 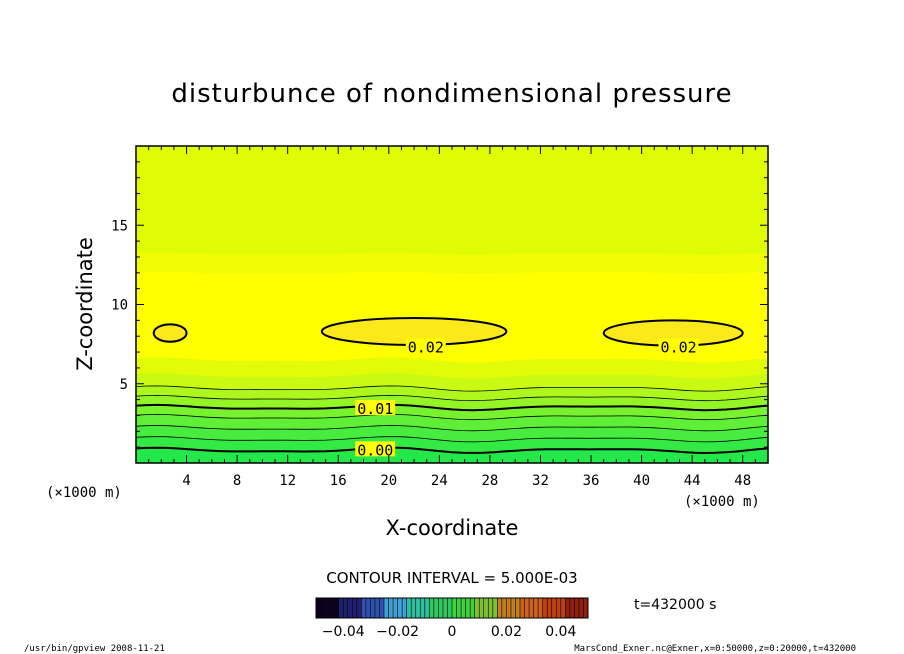 What do you see at coordinates (742, 481) in the screenshot?
I see `x-tick-label: 48` at bounding box center [742, 481].